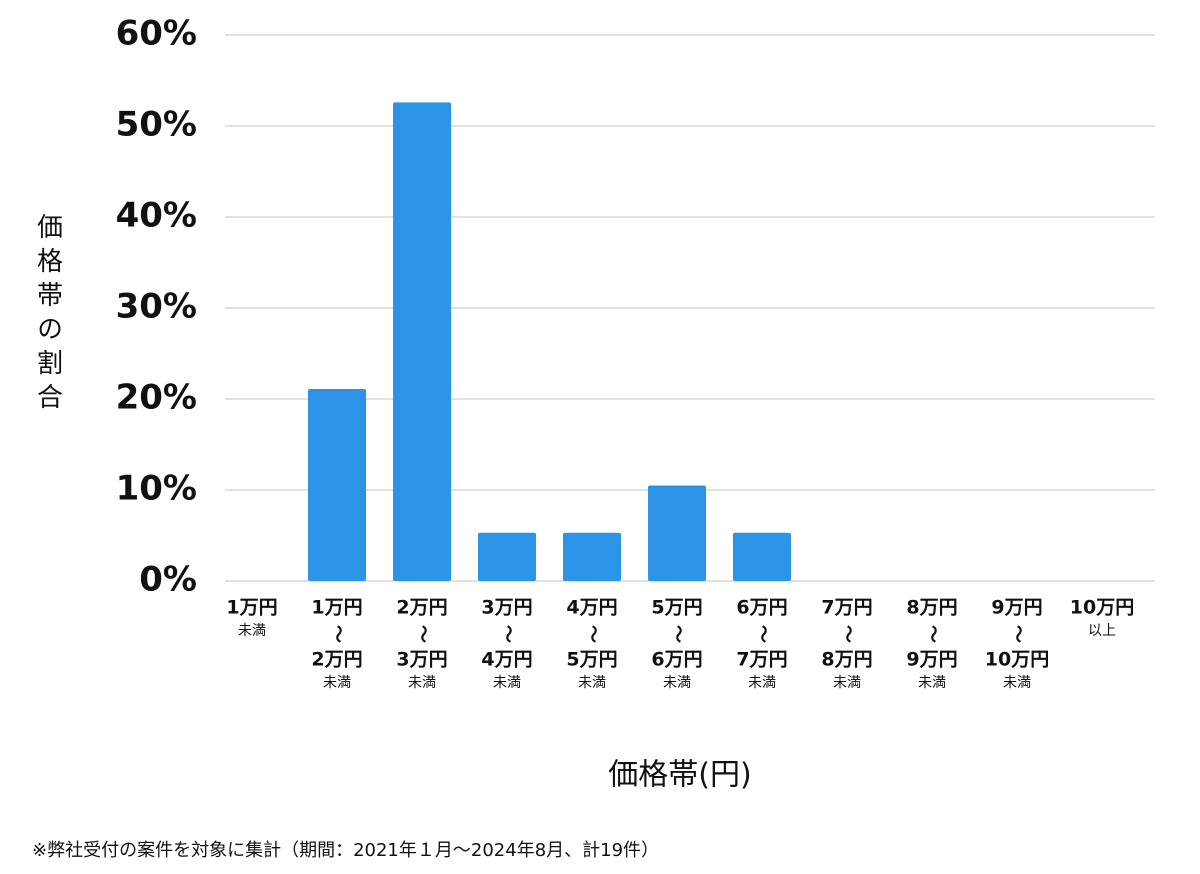 The image size is (1200, 874). I want to click on y-tick-label: 20%, so click(156, 398).